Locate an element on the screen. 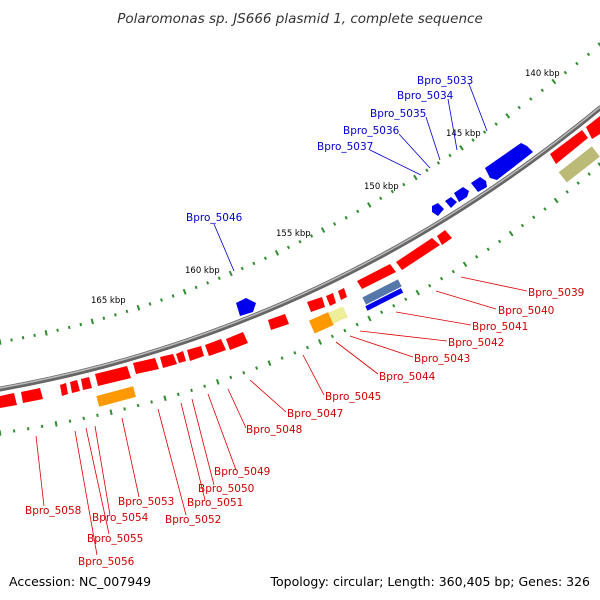 The image size is (600, 600). feature-bar-steelblue is located at coordinates (382, 292).